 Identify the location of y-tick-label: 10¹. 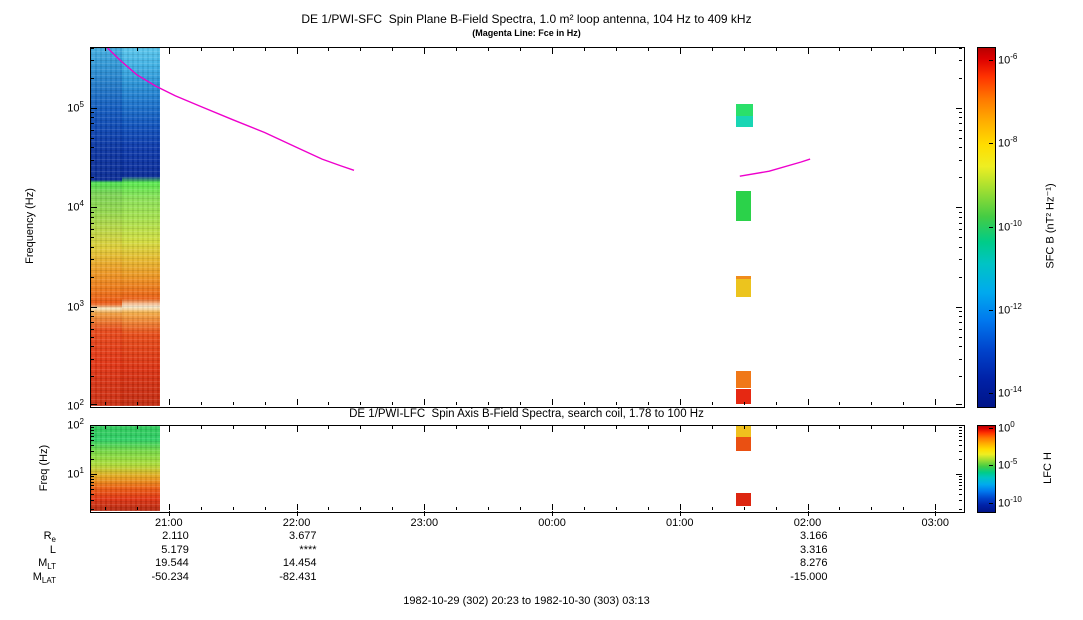
(75, 473).